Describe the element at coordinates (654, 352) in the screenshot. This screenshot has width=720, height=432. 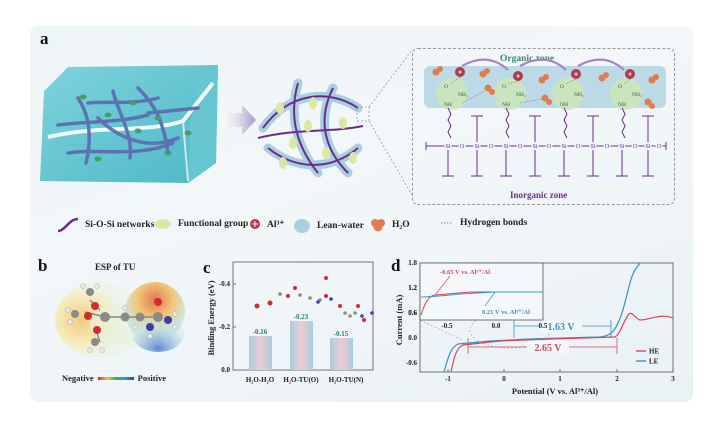
I see `svg-text: HE` at that location.